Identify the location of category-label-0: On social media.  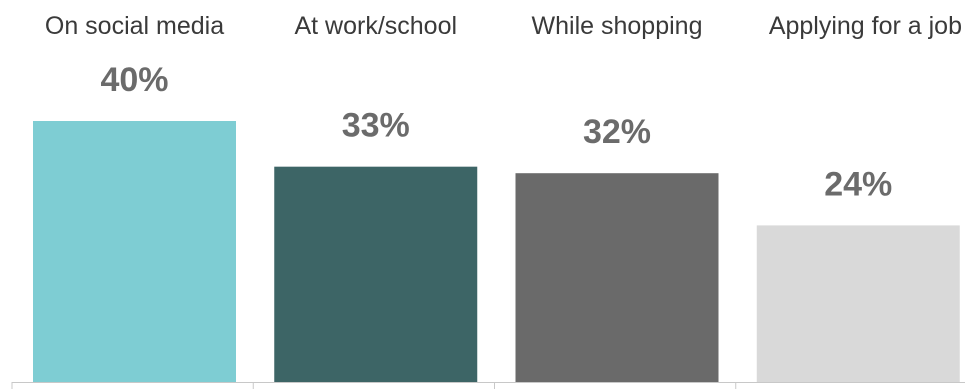
(134, 26).